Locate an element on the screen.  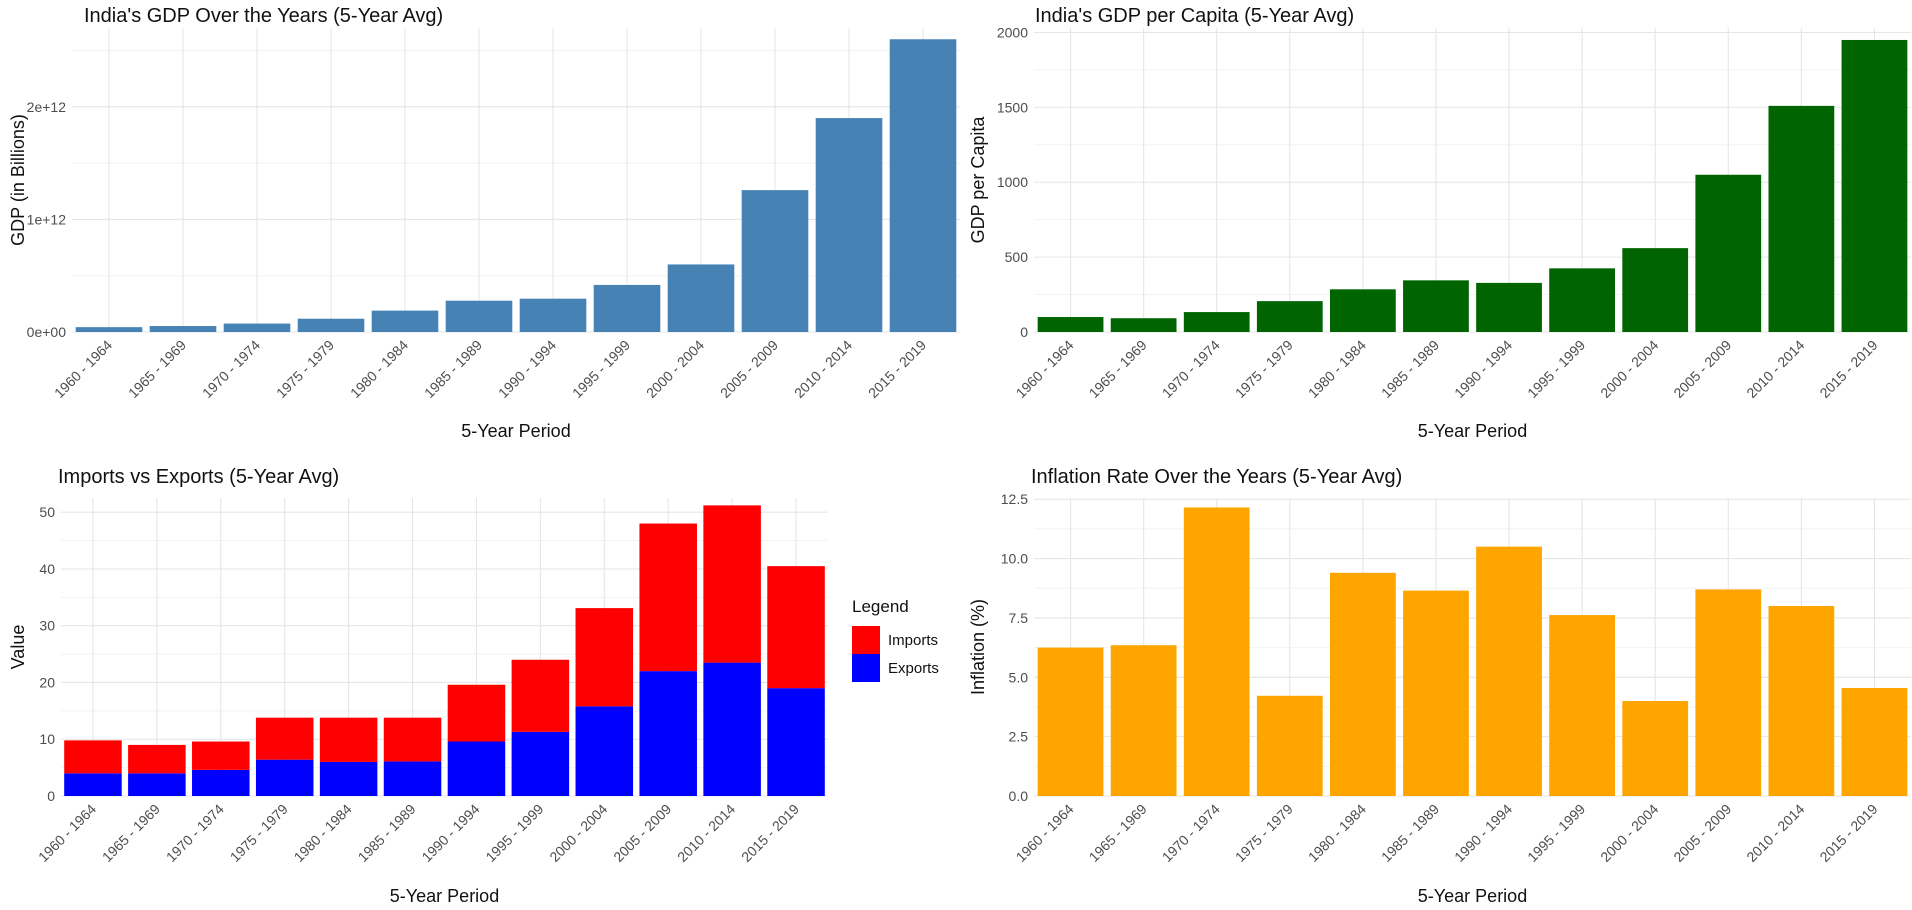
y-tick-label: 2000 is located at coordinates (1012, 32).